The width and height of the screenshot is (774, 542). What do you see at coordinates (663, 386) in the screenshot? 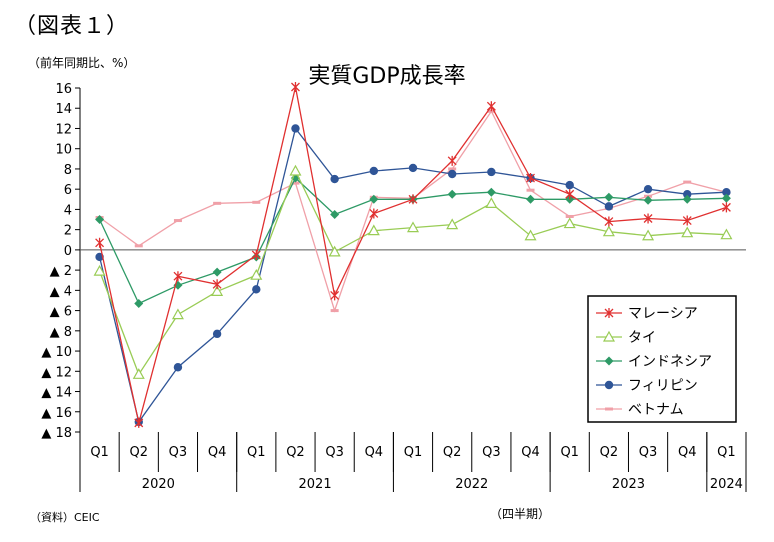
I see `legend-label: フィリピン` at bounding box center [663, 386].